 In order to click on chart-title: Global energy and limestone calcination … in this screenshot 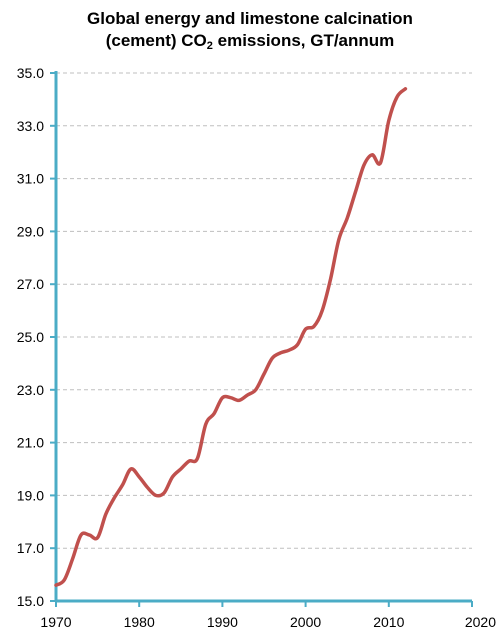, I will do `click(250, 32)`.